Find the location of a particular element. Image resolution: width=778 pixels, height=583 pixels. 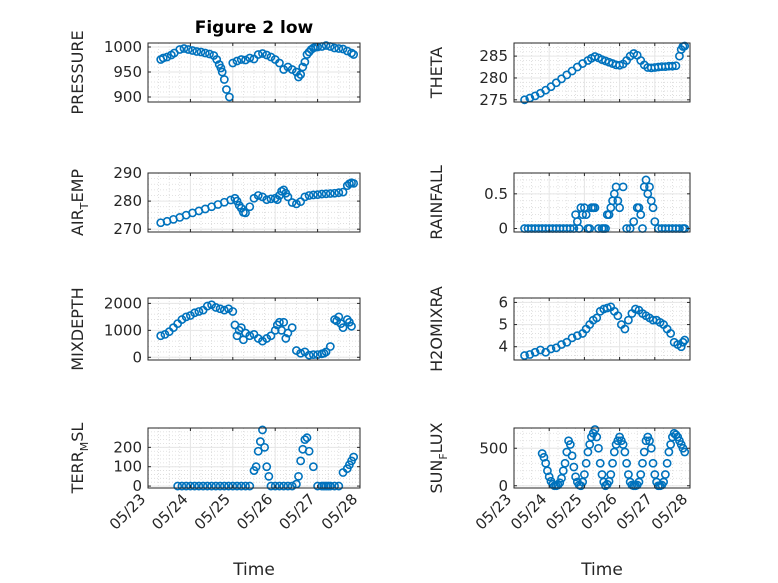

panel-mixdepth: 0 1000 2000 MIXDEPTH is located at coordinates (214, 329).